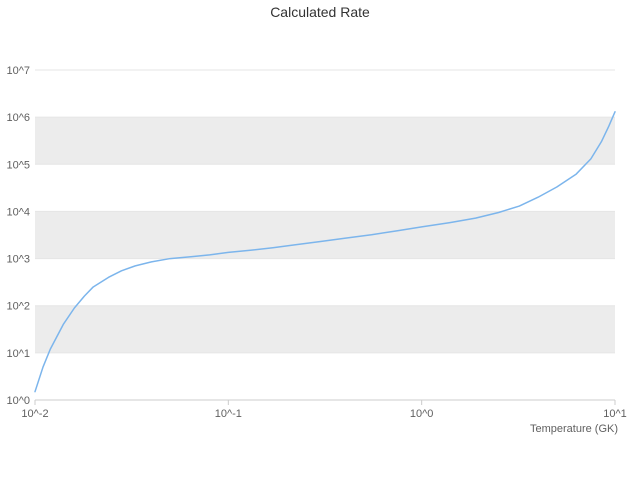 The height and width of the screenshot is (480, 640). I want to click on y-tick-label: 10^1, so click(18, 354).